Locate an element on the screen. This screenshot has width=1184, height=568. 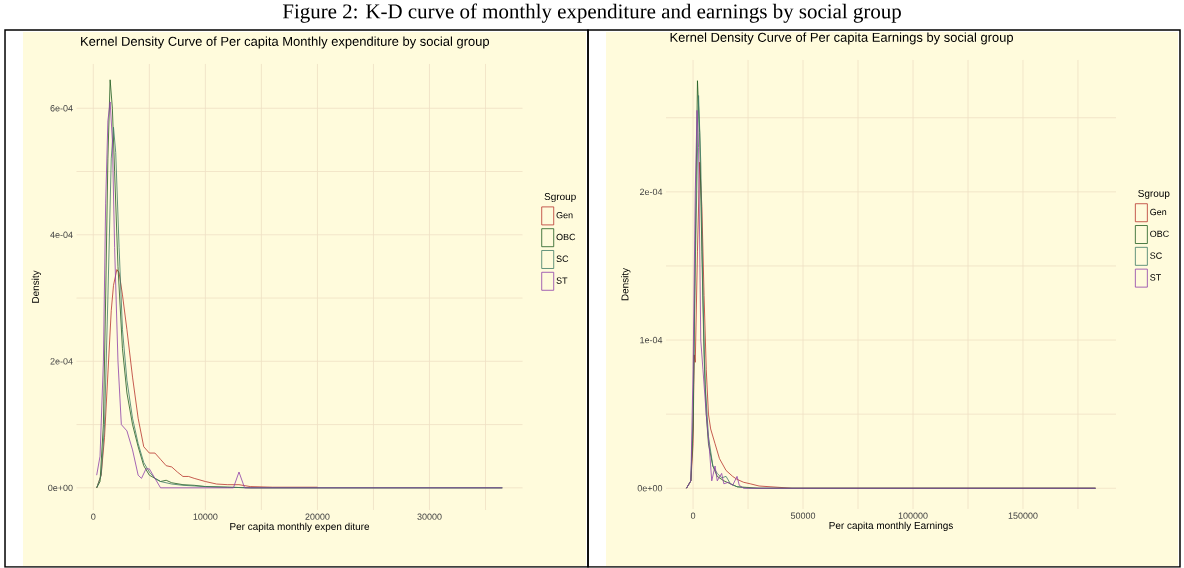
y-tick-label: 6e-04 is located at coordinates (61, 108).